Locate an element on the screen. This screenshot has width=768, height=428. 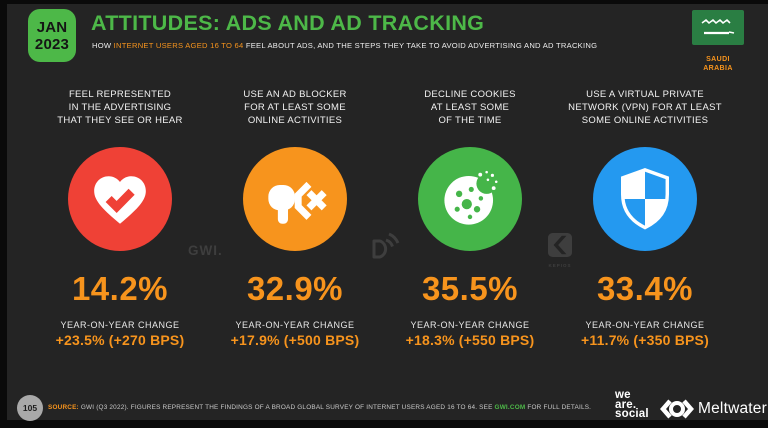
gwi-watermark: GWI. is located at coordinates (205, 250).